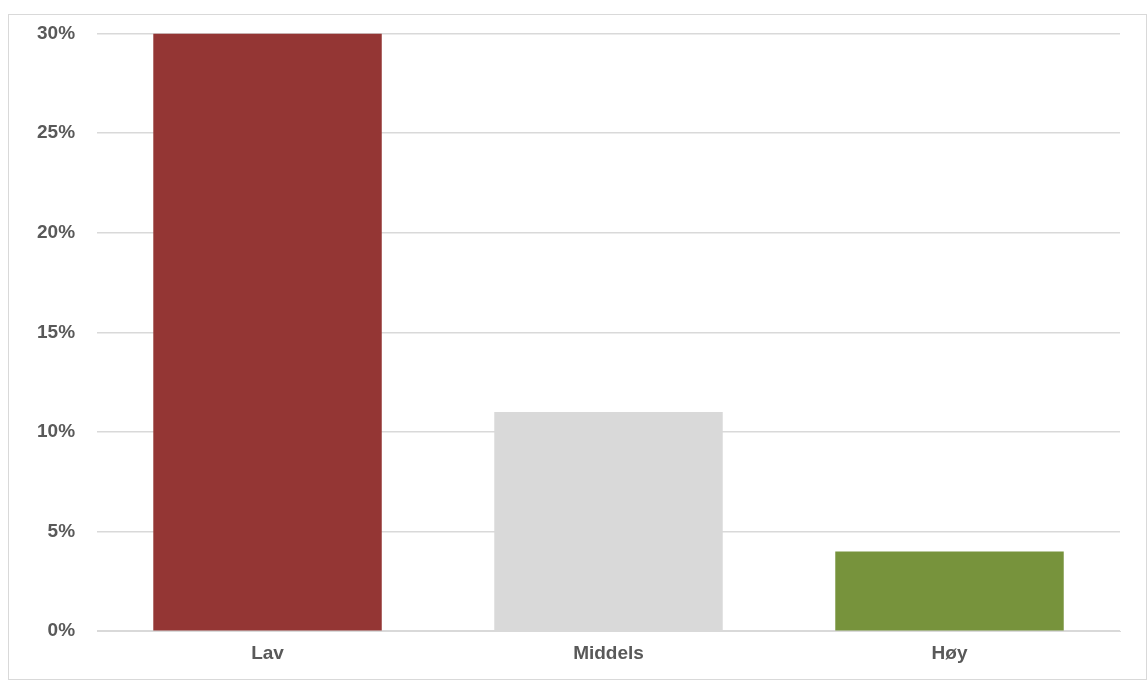 This screenshot has height=680, width=1147. I want to click on y-tick-label: 10%, so click(56, 431).